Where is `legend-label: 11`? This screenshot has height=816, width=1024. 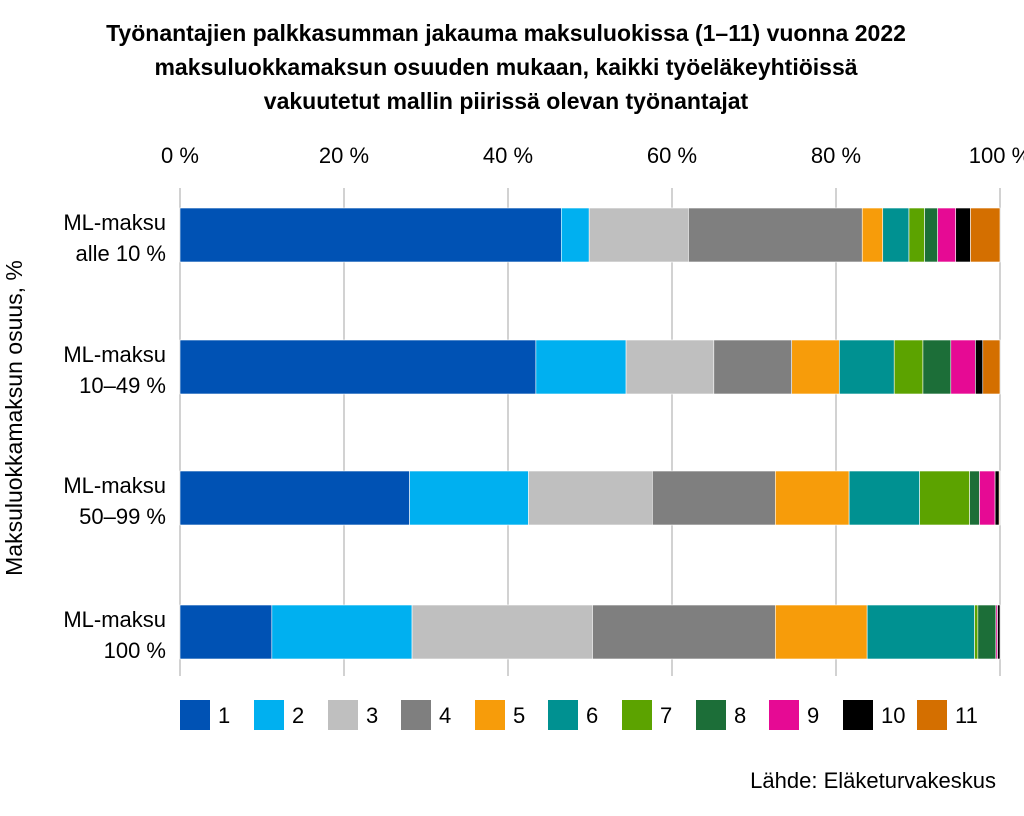
legend-label: 11 is located at coordinates (966, 715).